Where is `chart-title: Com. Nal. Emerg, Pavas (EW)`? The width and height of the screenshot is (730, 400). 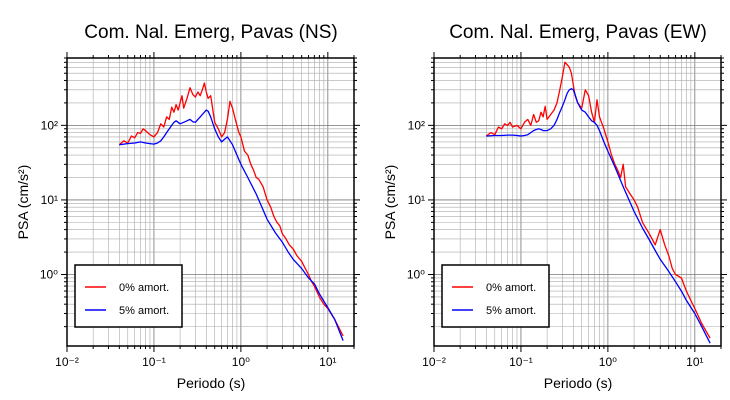
chart-title: Com. Nal. Emerg, Pavas (EW) is located at coordinates (578, 32).